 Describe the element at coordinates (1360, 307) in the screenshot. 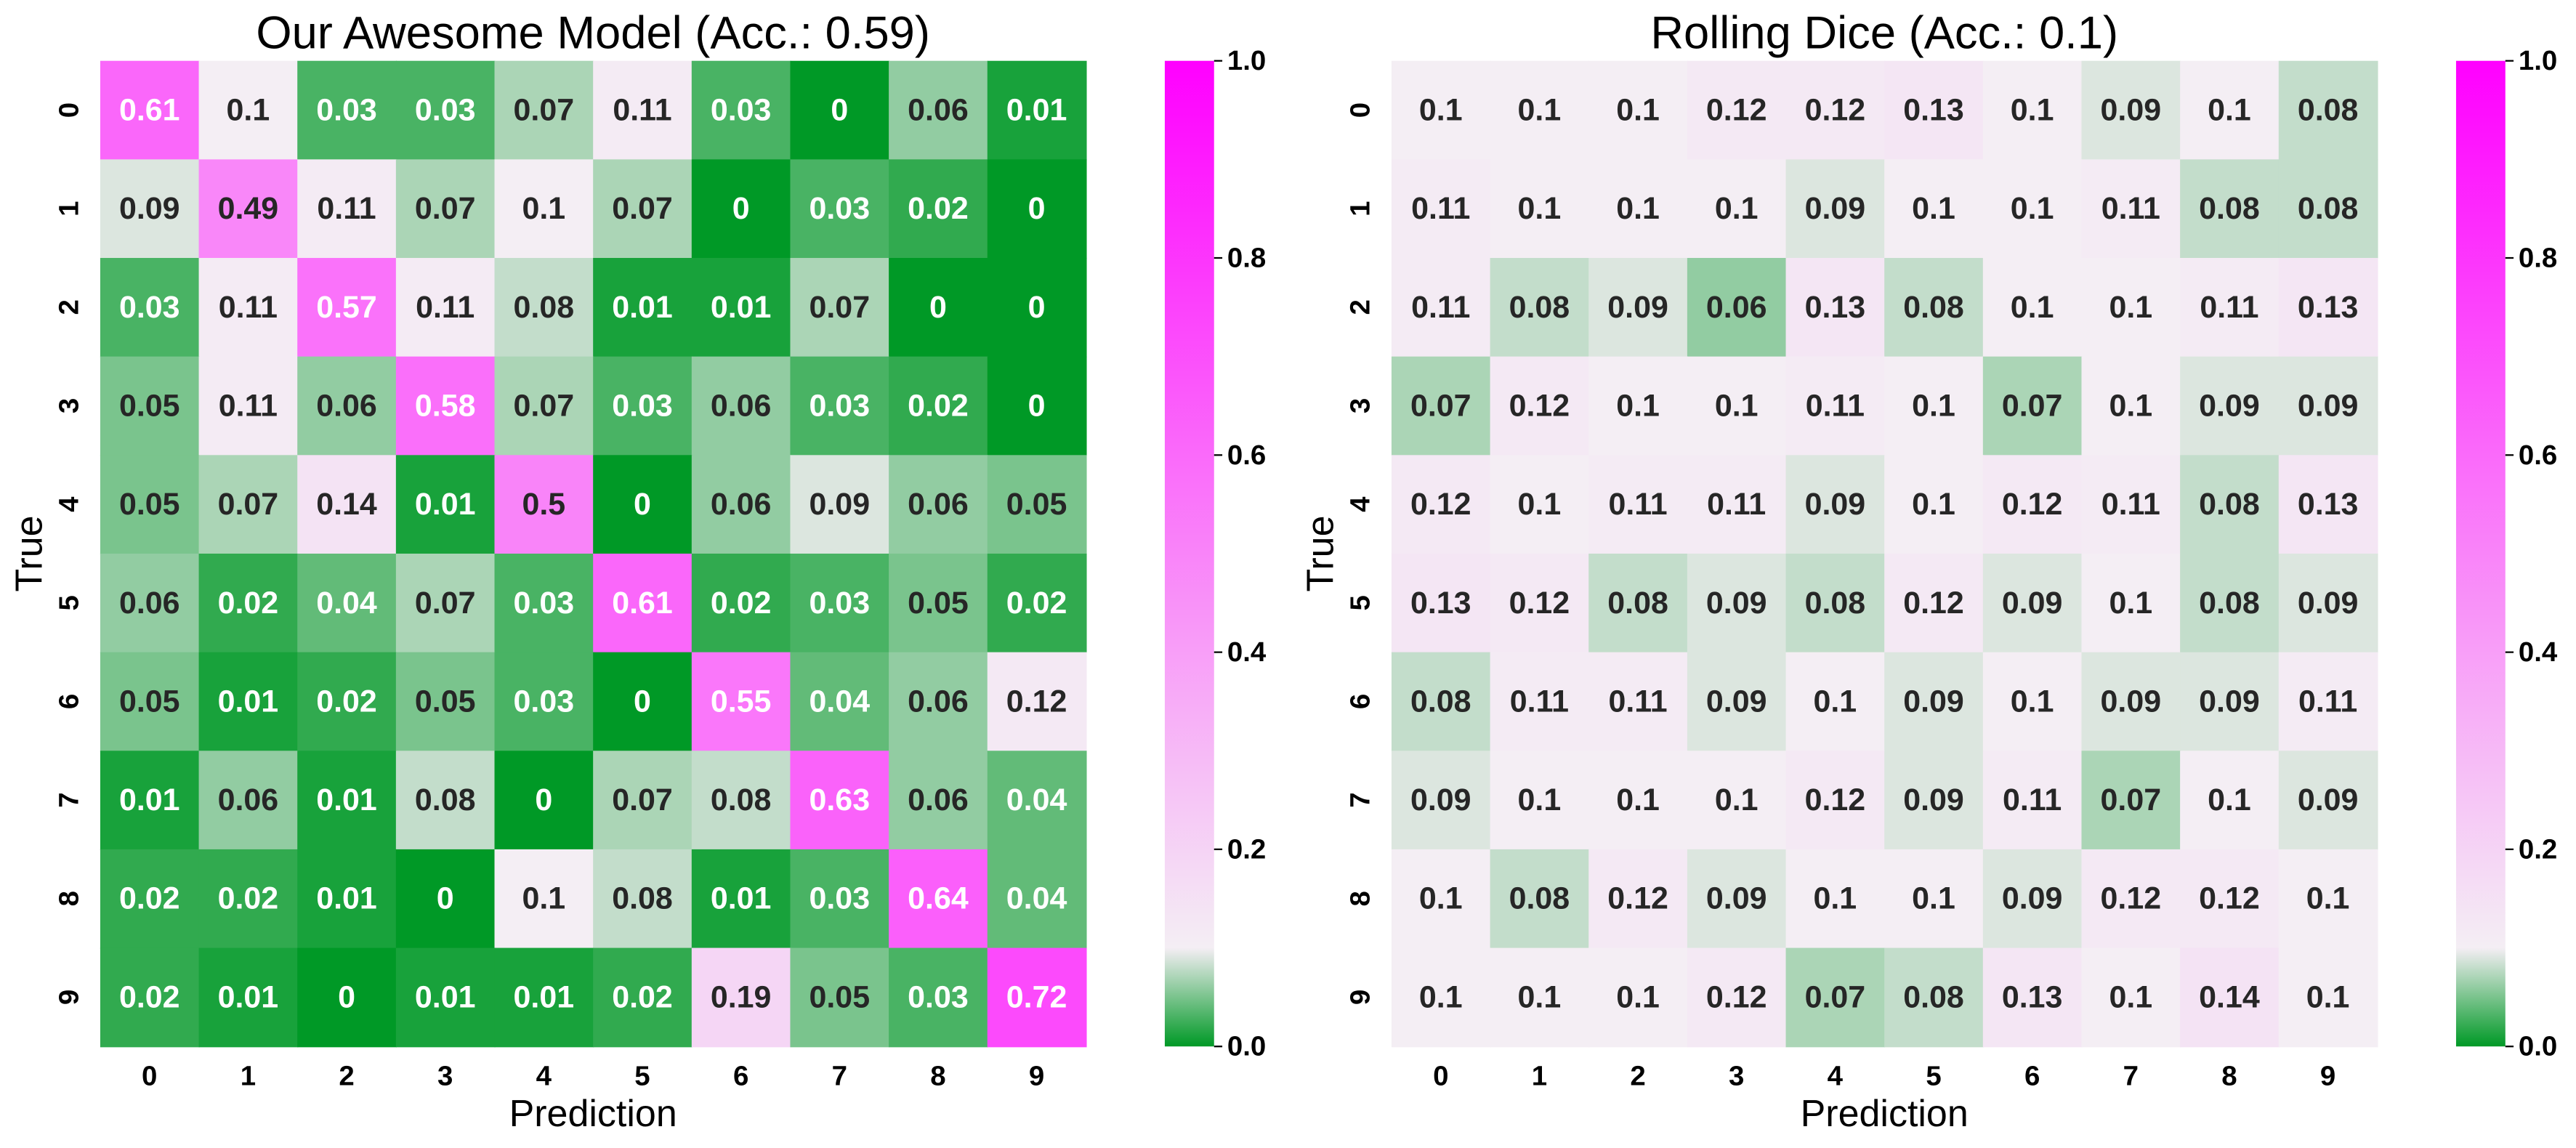

I see `y-tick-label: 2` at that location.